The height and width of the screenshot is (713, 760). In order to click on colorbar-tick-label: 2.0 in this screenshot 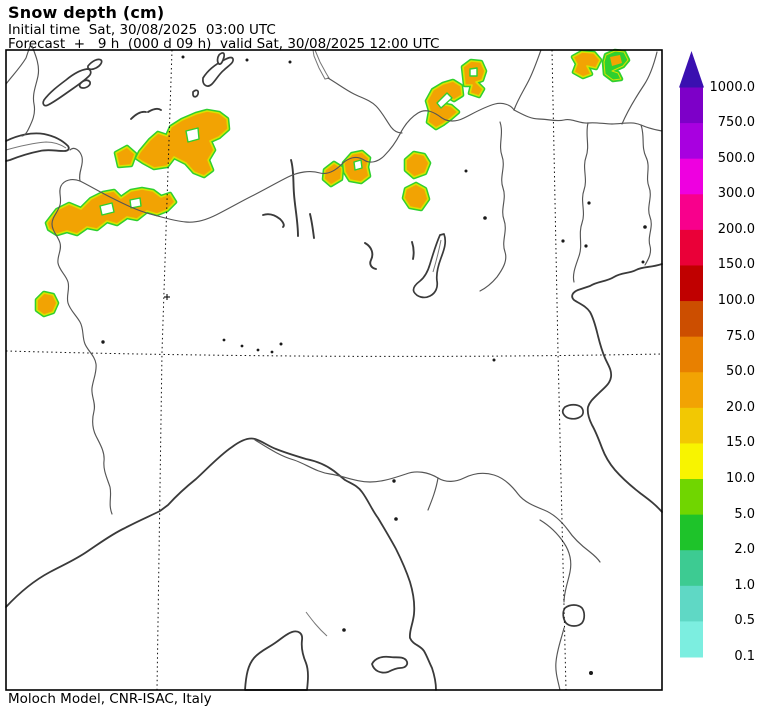, I will do `click(744, 550)`.